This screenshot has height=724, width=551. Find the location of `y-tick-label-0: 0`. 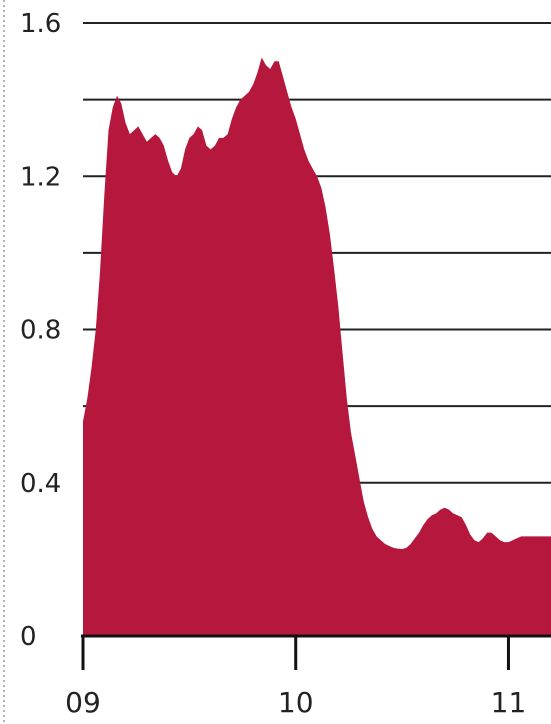

y-tick-label-0: 0 is located at coordinates (28, 637).